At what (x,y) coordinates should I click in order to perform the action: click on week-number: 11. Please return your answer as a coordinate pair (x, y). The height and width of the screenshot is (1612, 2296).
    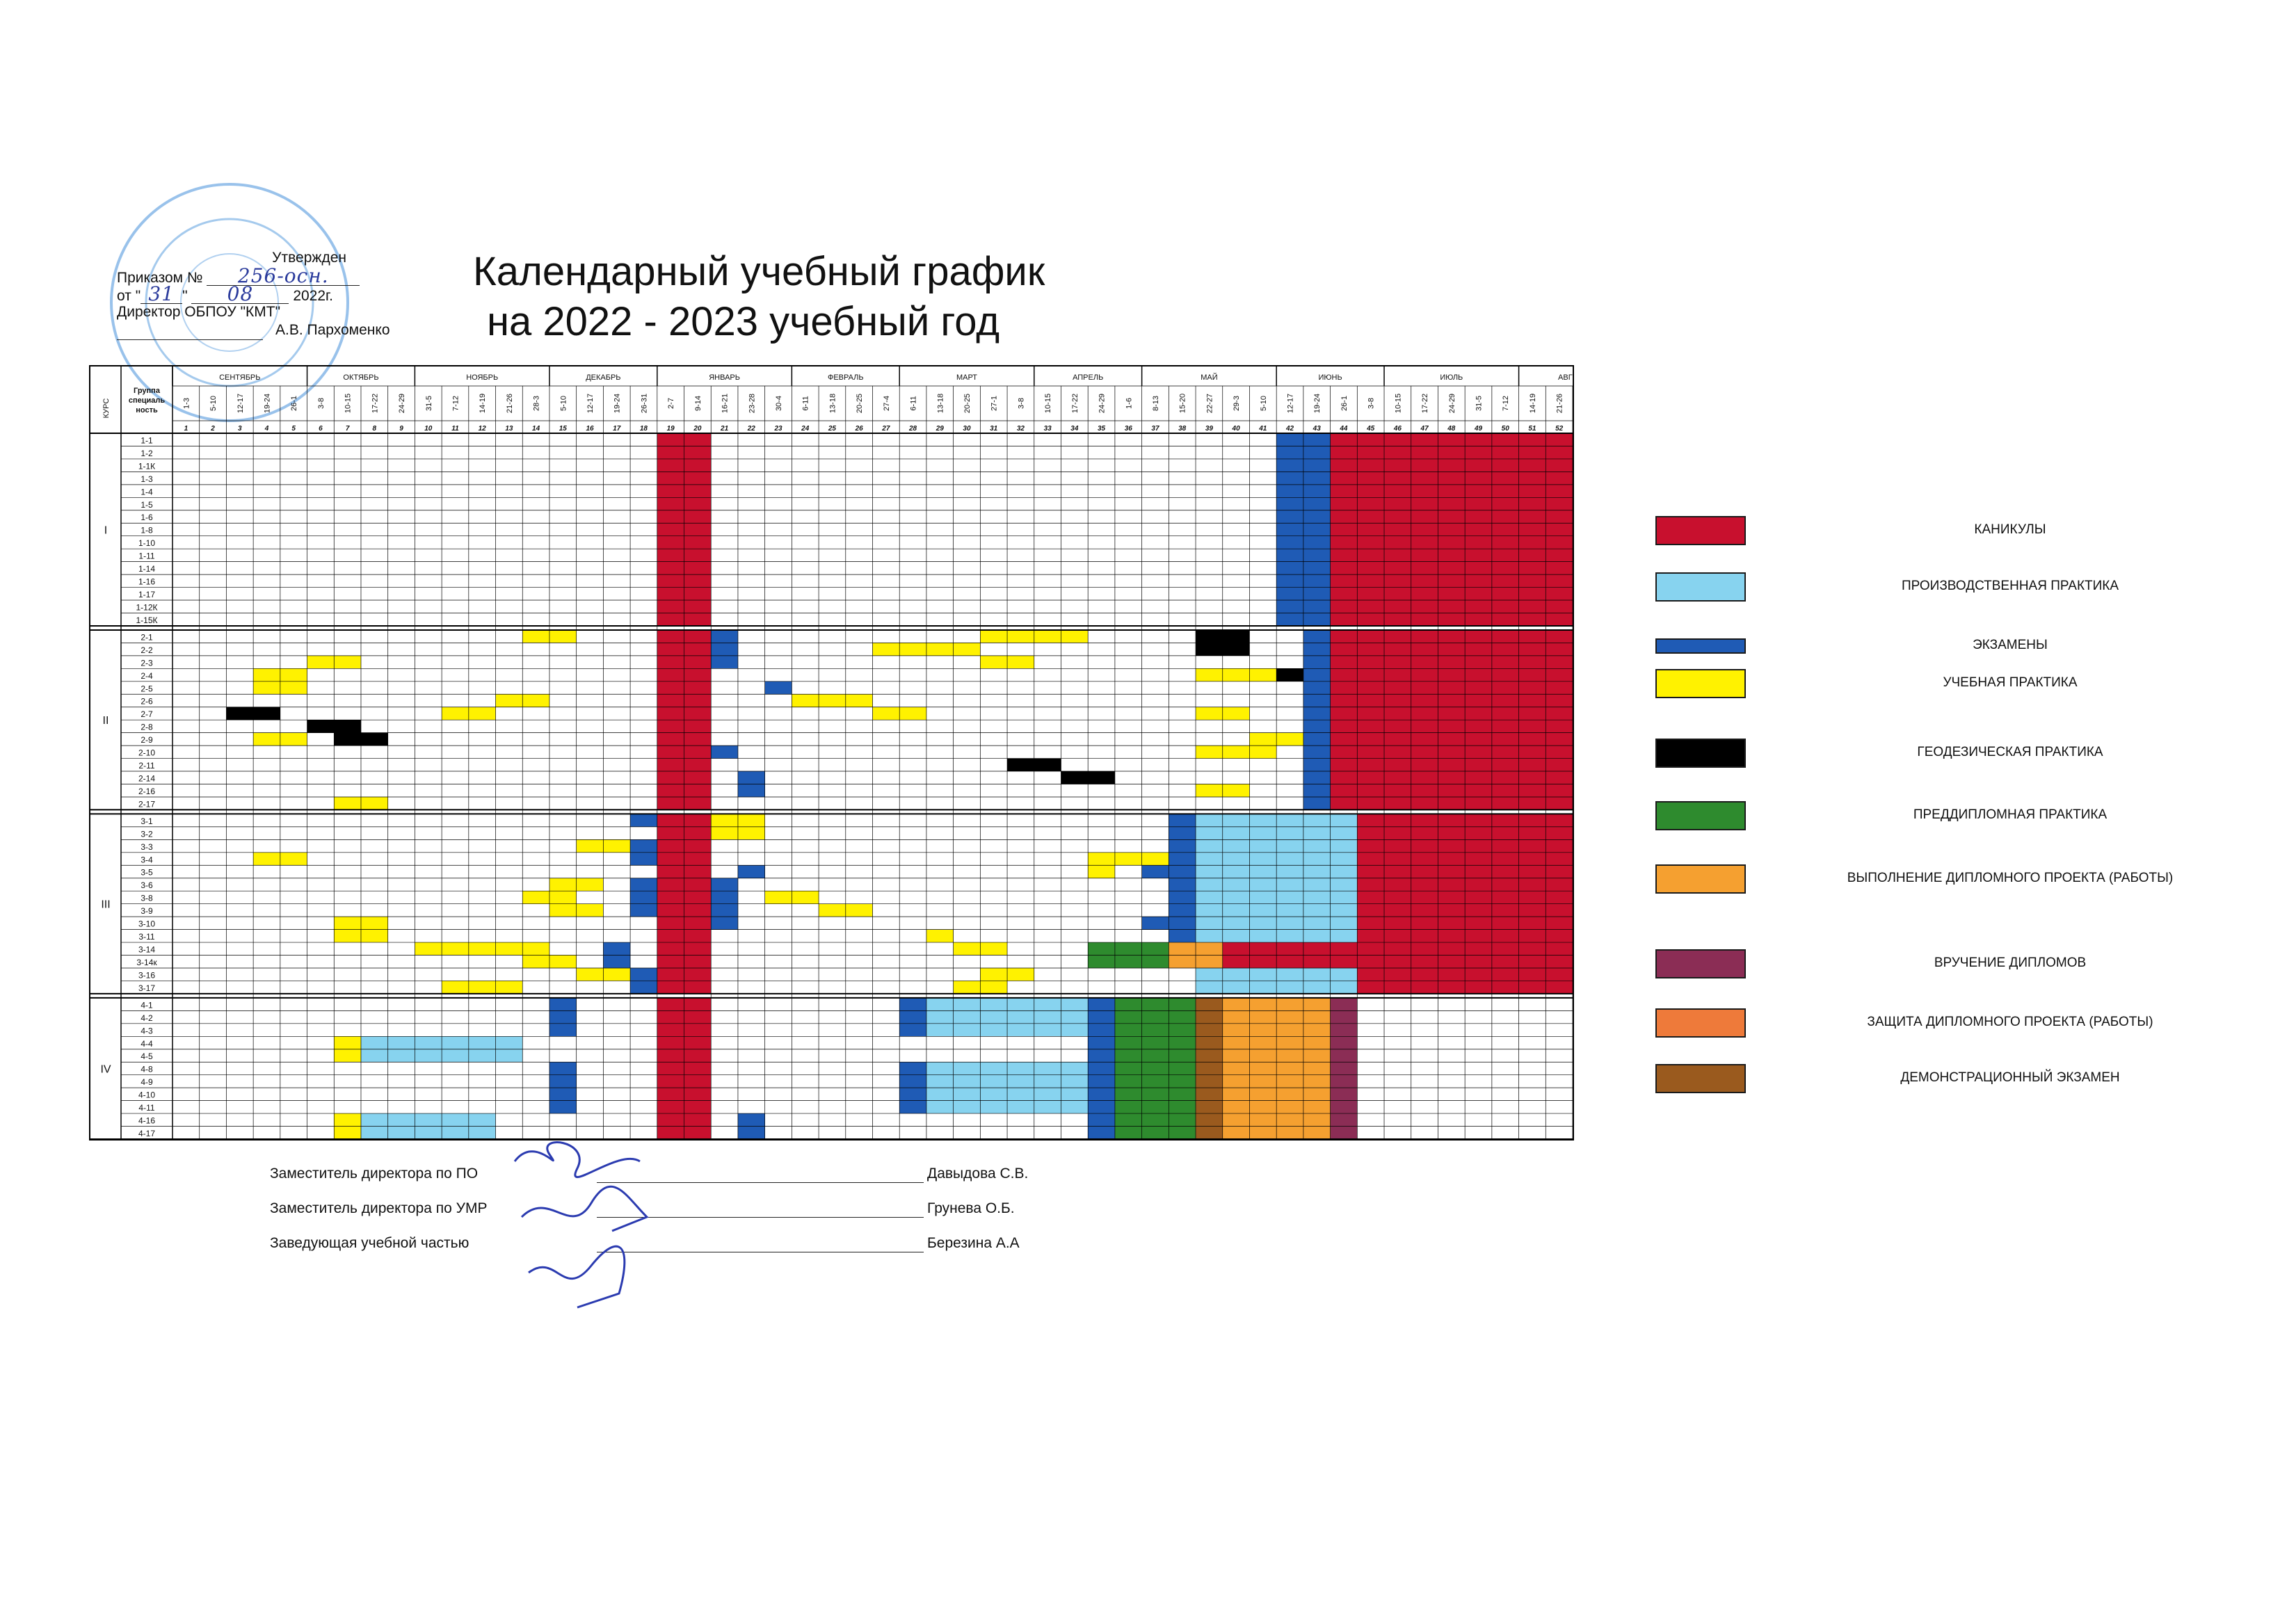
    Looking at the image, I should click on (455, 429).